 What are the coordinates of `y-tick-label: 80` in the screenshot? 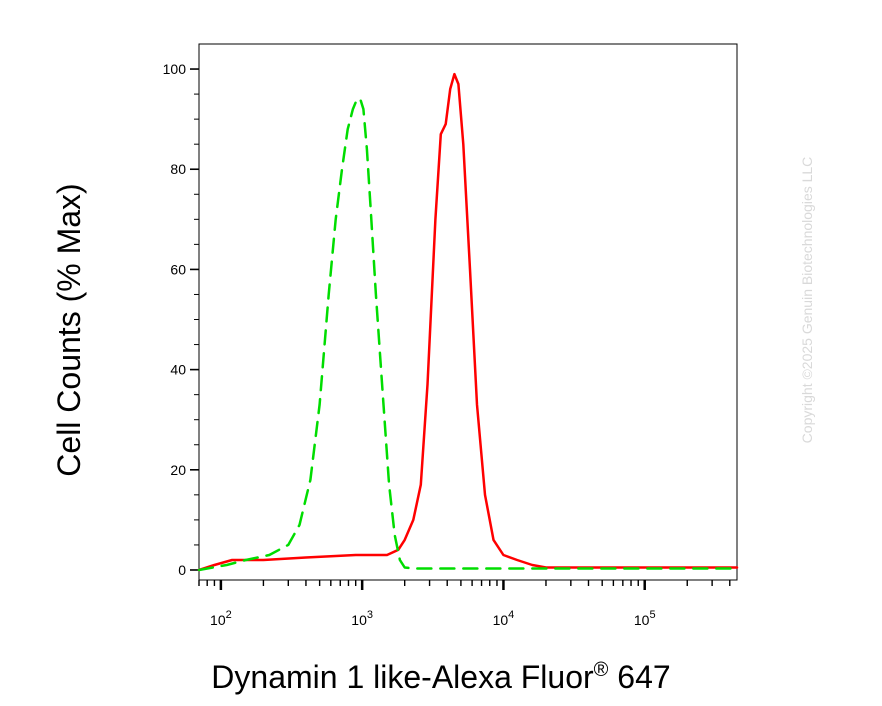 It's located at (178, 169).